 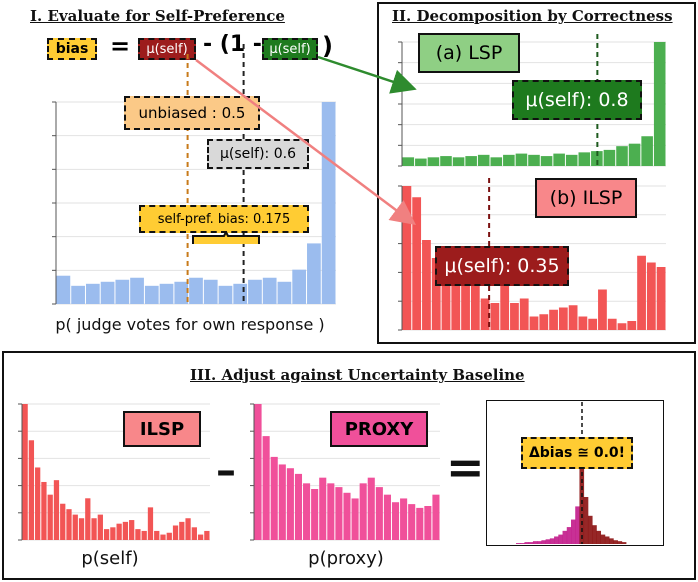 What do you see at coordinates (224, 219) in the screenshot?
I see `self-pref-bias-tag: self-pref. bias: 0.175` at bounding box center [224, 219].